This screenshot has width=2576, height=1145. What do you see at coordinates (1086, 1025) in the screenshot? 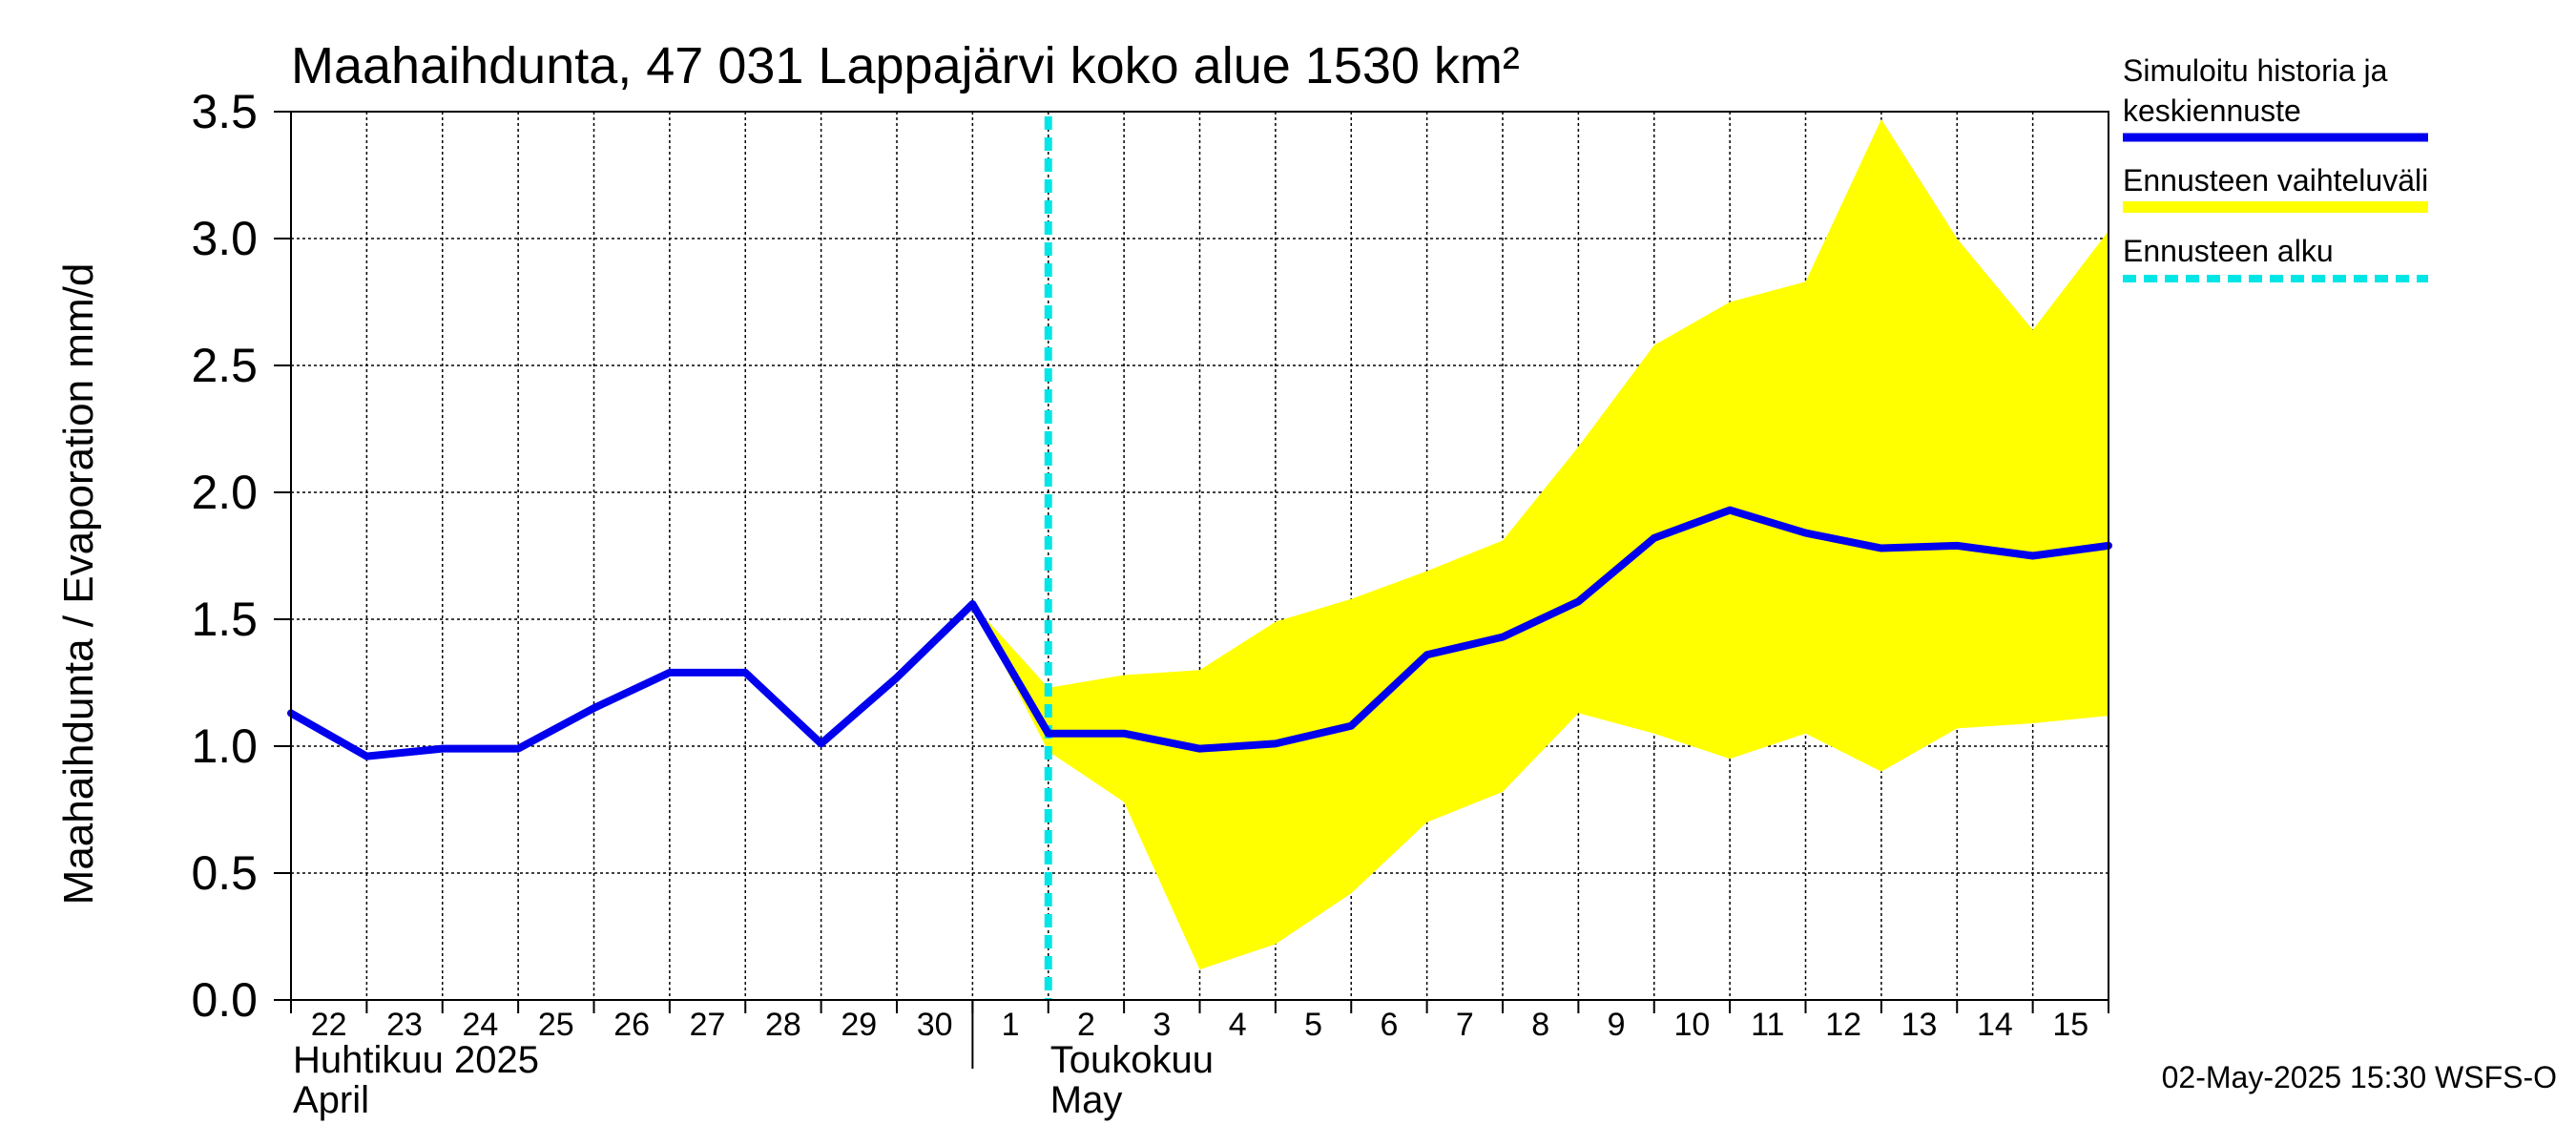
I see `x-tick-label: 2` at bounding box center [1086, 1025].